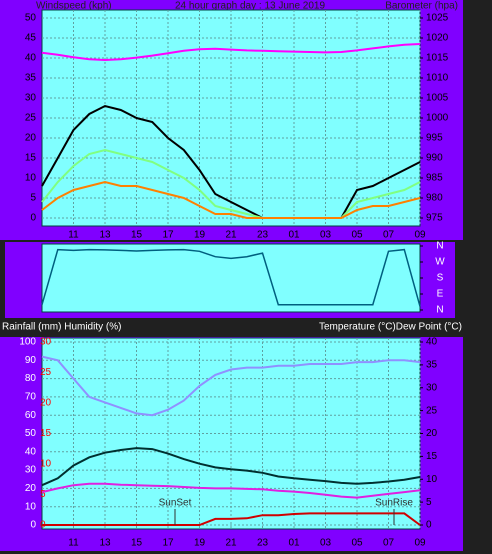 The width and height of the screenshot is (492, 554). What do you see at coordinates (432, 479) in the screenshot?
I see `y2-tick-label: 10` at bounding box center [432, 479].